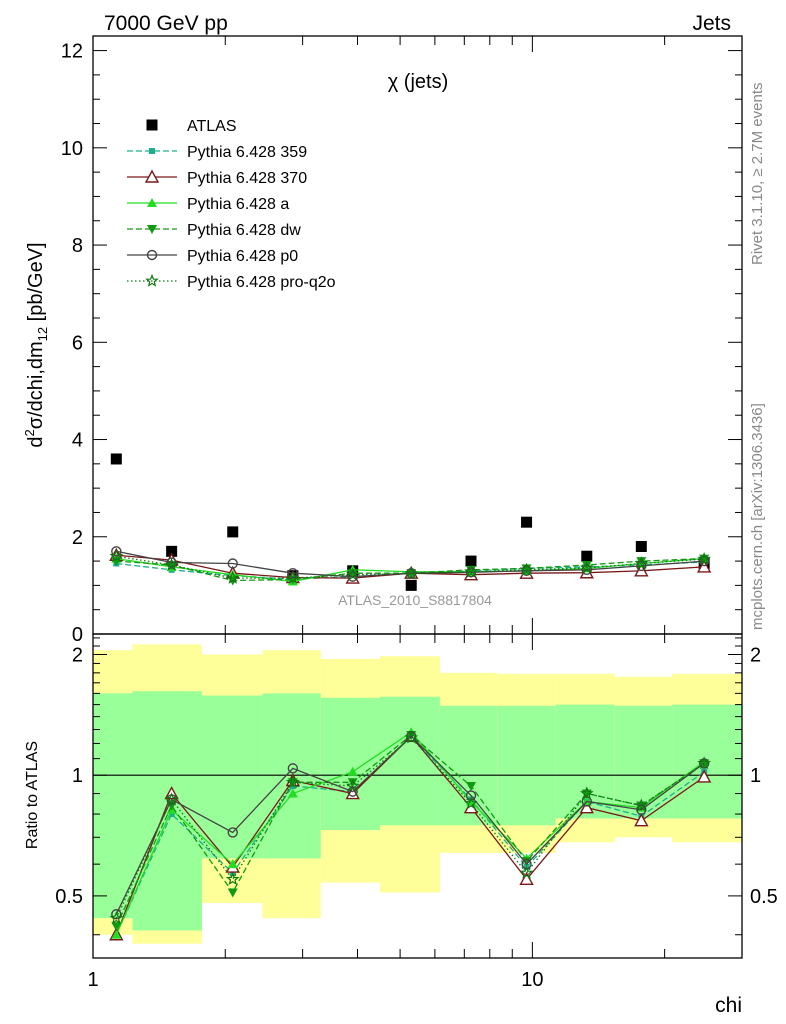 The height and width of the screenshot is (1024, 786). I want to click on header-left: 7000 GeV pp, so click(166, 23).